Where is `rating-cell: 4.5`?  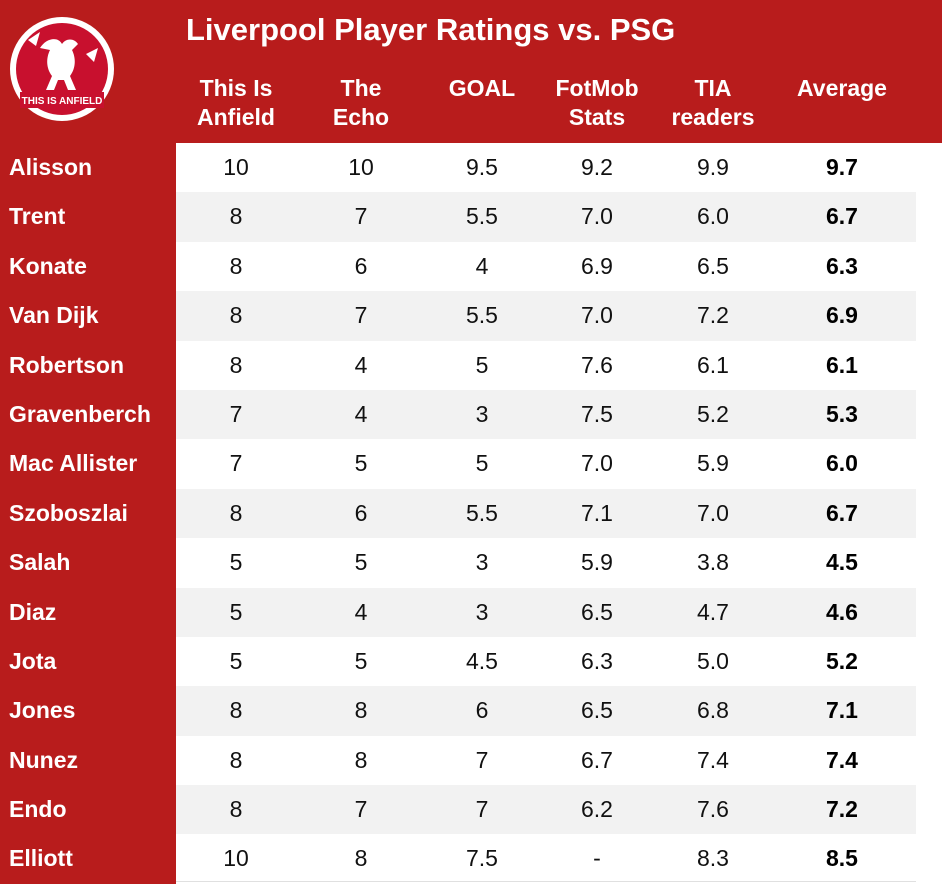
rating-cell: 4.5 is located at coordinates (482, 660).